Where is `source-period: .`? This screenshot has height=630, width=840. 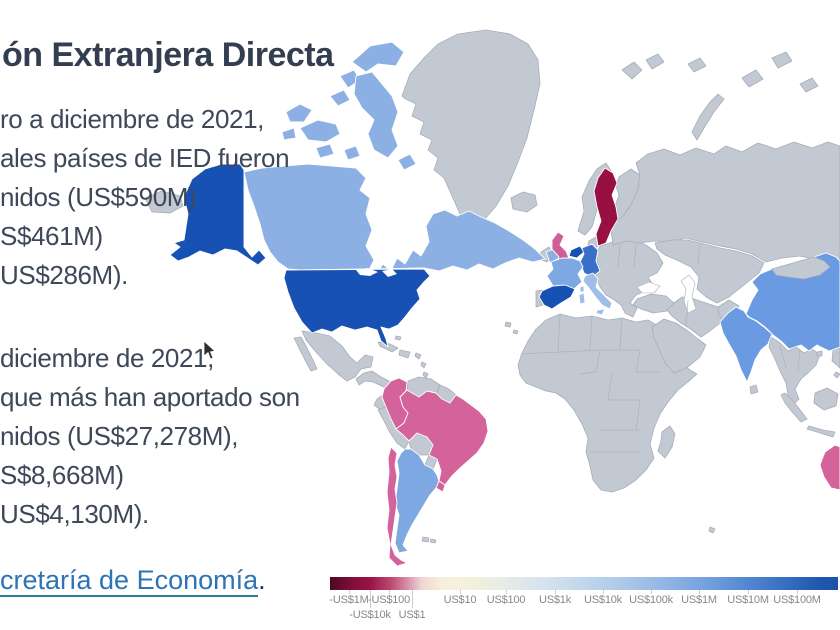 source-period: . is located at coordinates (262, 580).